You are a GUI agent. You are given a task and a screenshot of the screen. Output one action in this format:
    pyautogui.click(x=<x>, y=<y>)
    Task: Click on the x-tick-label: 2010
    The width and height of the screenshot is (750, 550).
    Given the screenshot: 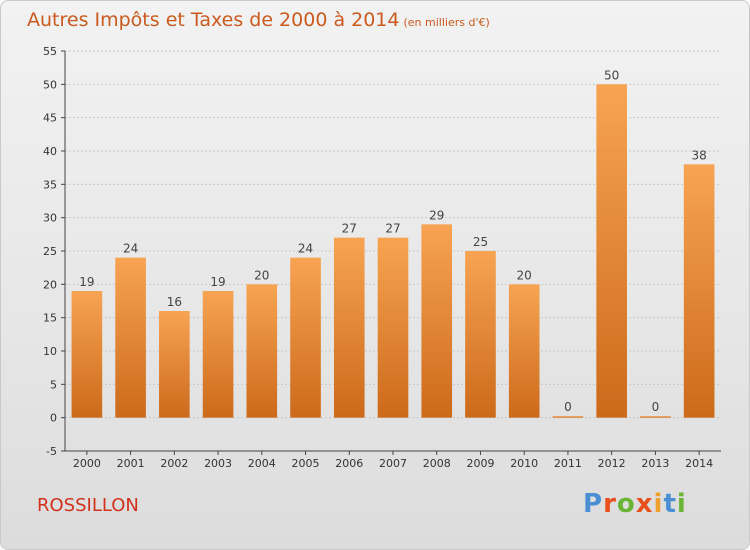 What is the action you would take?
    pyautogui.click(x=524, y=463)
    